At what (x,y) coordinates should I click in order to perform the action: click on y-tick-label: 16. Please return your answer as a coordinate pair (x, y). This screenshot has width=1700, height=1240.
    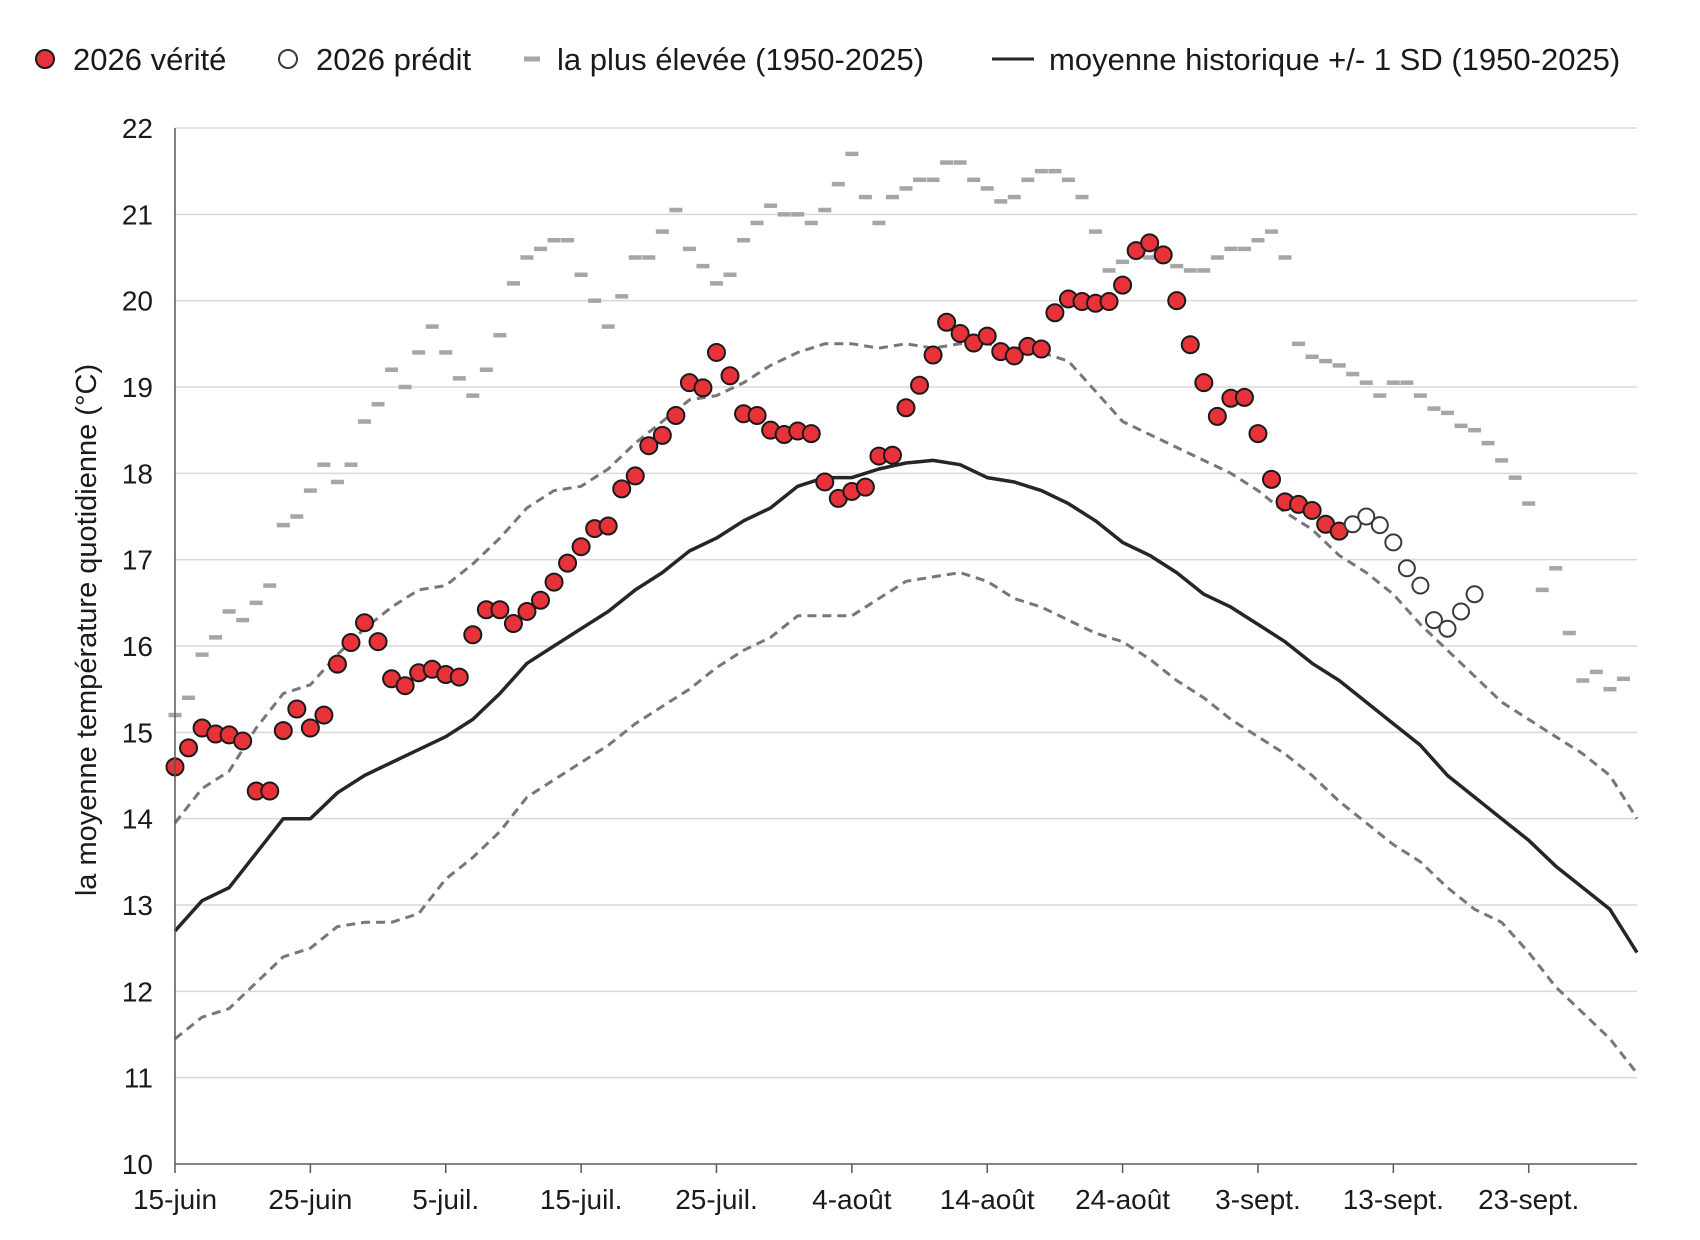
    Looking at the image, I should click on (137, 646).